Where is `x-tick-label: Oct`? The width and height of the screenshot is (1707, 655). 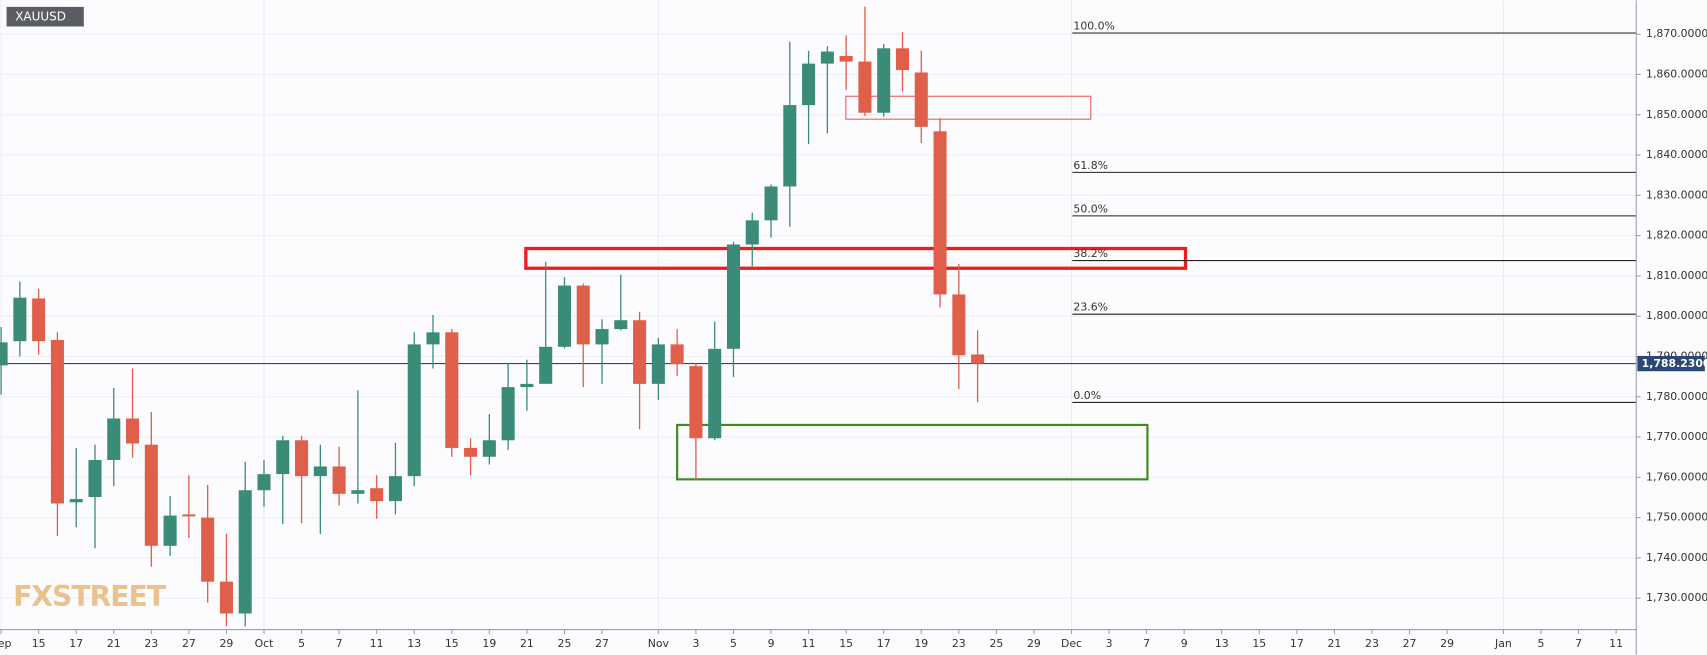 x-tick-label: Oct is located at coordinates (264, 643).